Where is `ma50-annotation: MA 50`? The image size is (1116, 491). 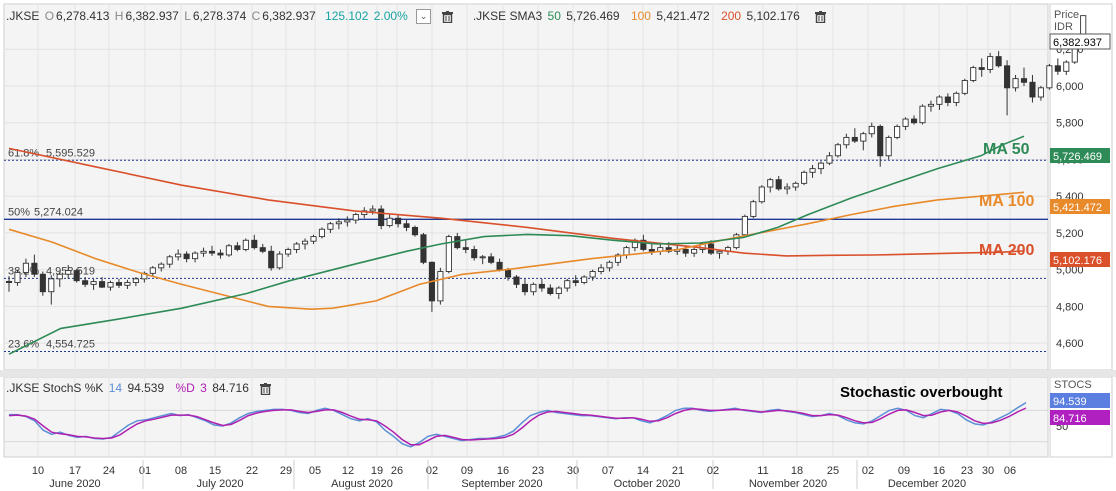 ma50-annotation: MA 50 is located at coordinates (1006, 149).